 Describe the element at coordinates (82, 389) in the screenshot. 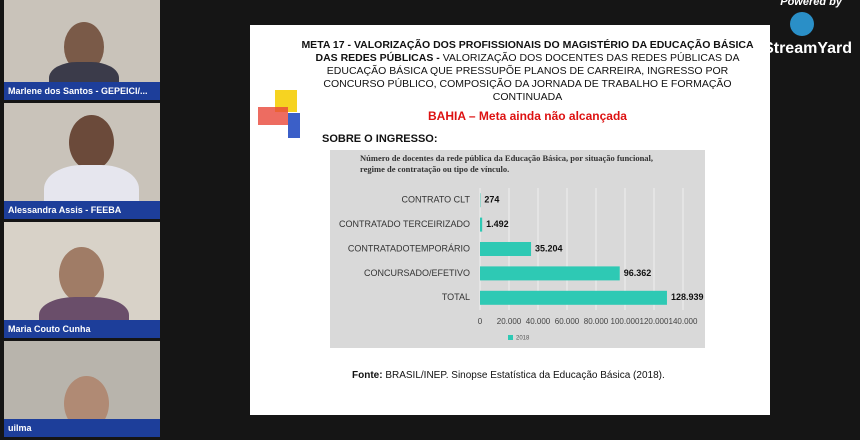

I see `video-tile: uilma` at that location.